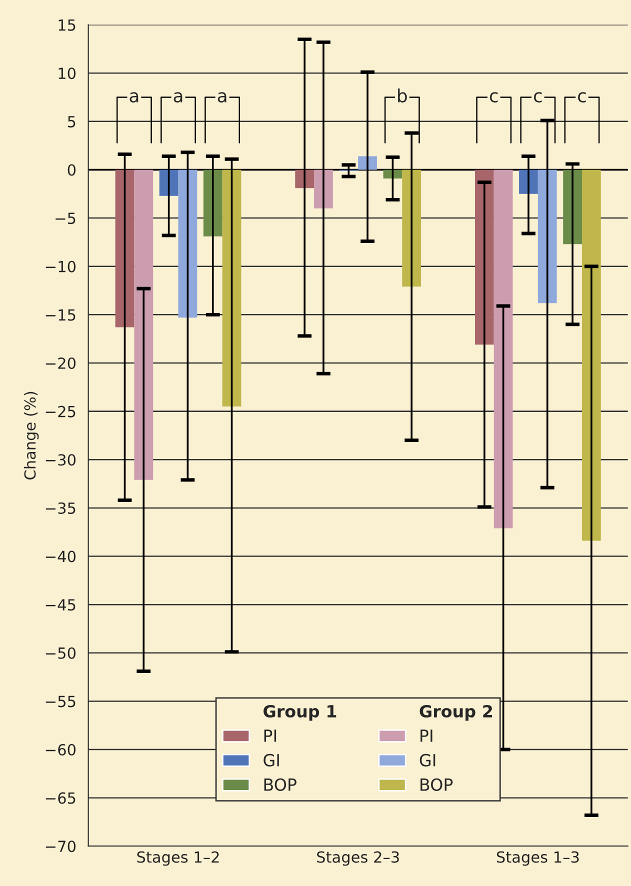 This screenshot has height=886, width=631. Describe the element at coordinates (61, 846) in the screenshot. I see `y-tick-label: −70` at that location.